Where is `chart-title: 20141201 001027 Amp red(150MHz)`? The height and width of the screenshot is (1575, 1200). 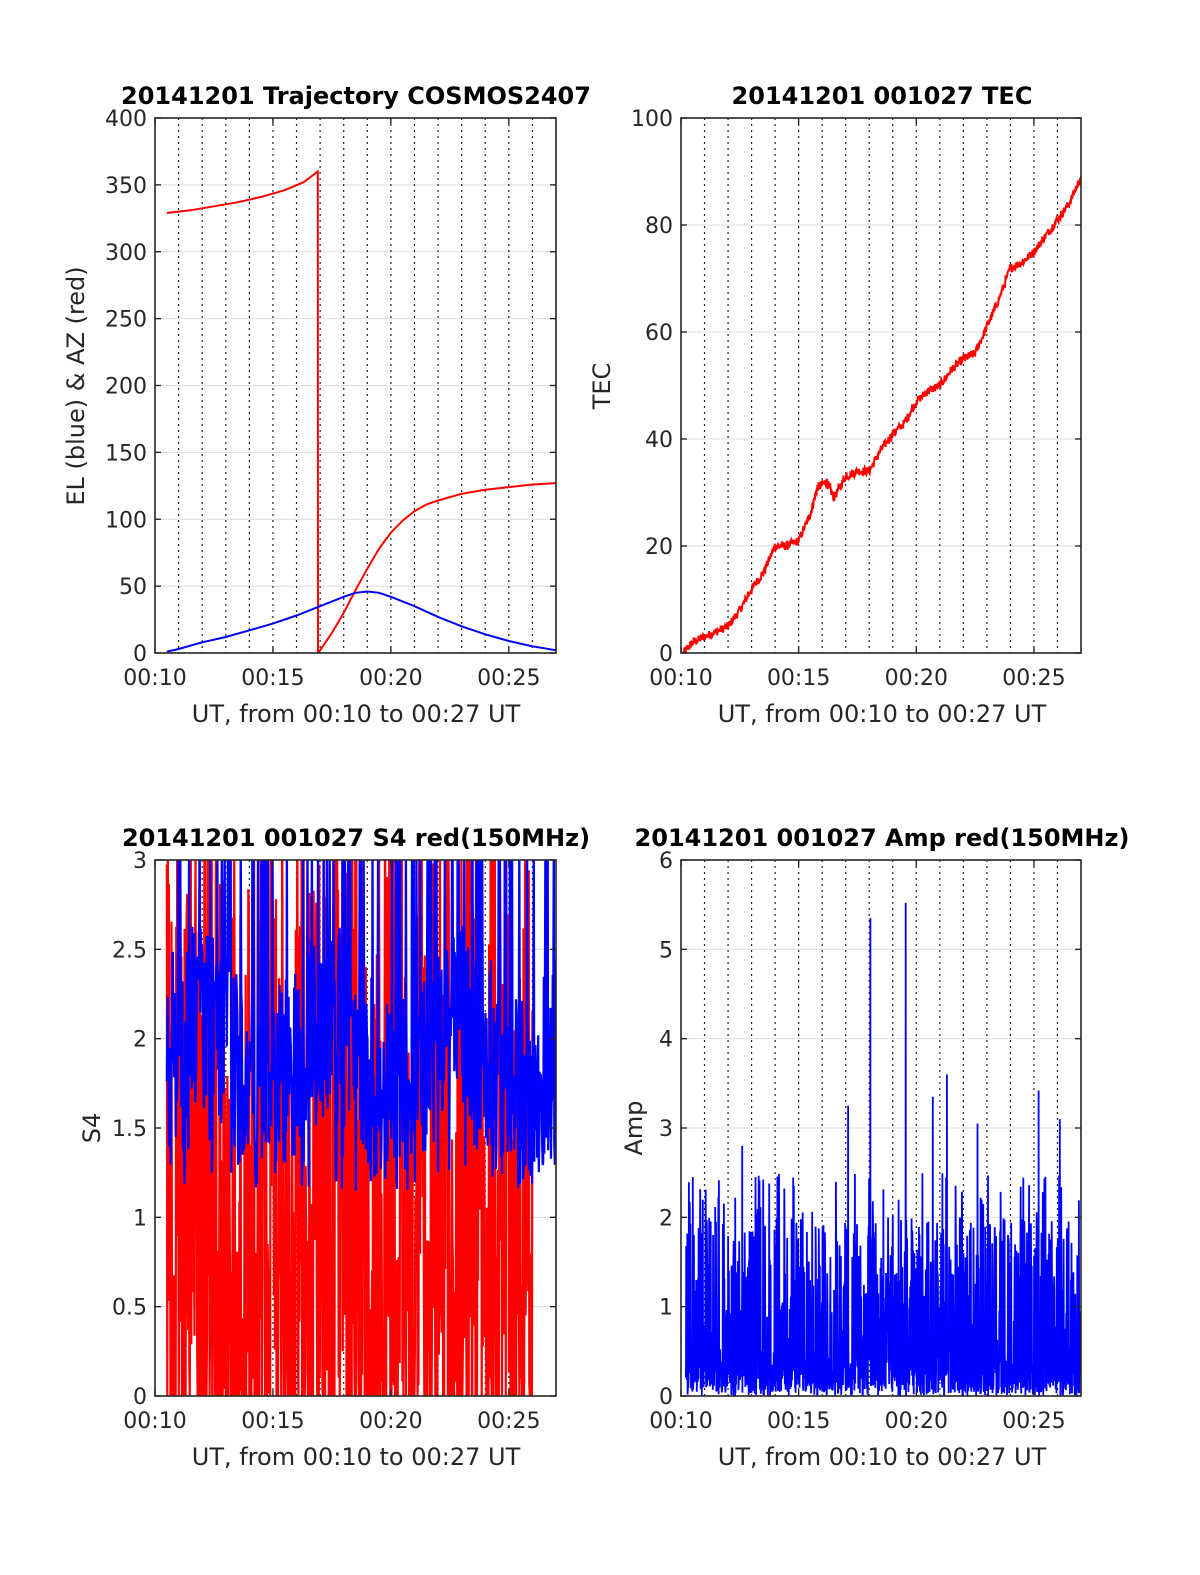 chart-title: 20141201 001027 Amp red(150MHz) is located at coordinates (882, 838).